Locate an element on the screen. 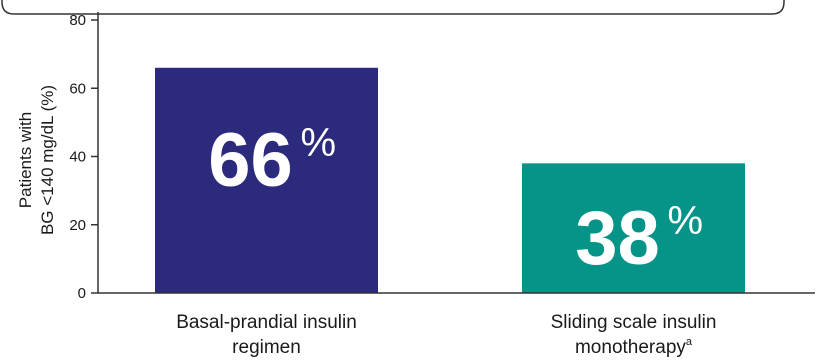  bar is located at coordinates (633, 228).